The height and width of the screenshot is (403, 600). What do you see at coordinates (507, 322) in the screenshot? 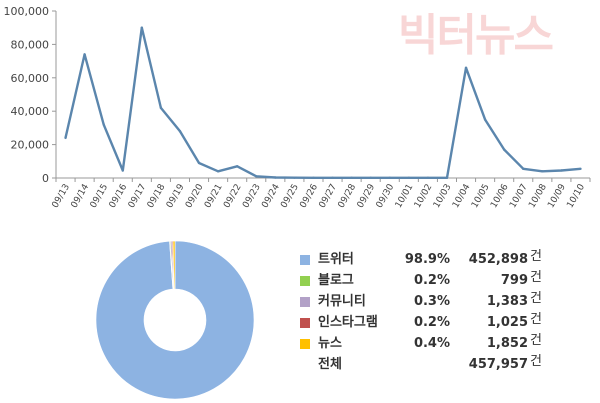
I see `legend-count: 1,025` at bounding box center [507, 322].